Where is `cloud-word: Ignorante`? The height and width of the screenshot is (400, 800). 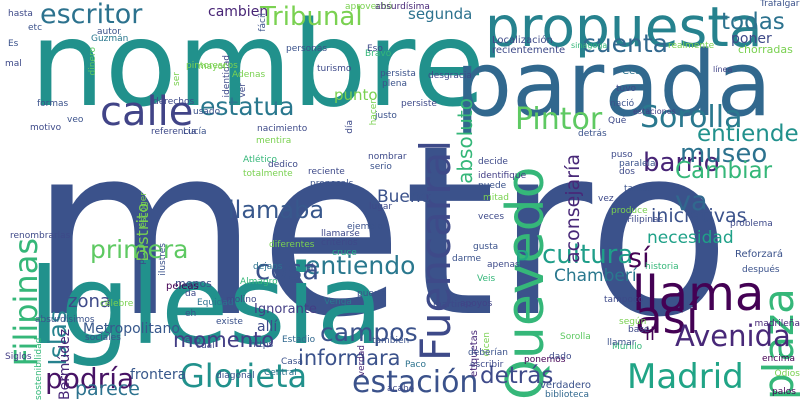 cloud-word: Ignorante is located at coordinates (285, 309).